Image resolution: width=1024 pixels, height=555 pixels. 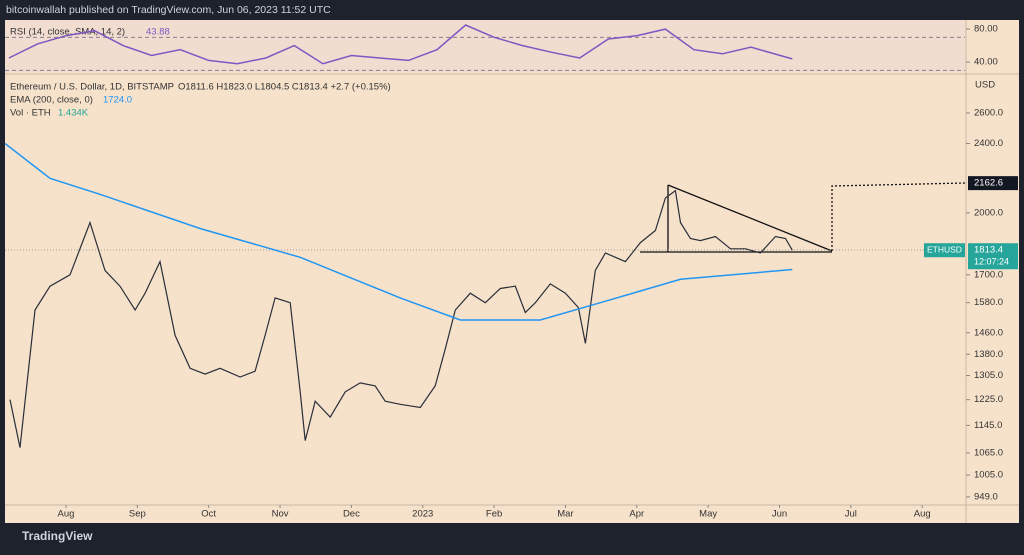 I want to click on y-tick-label: 2400.0, so click(x=988, y=143).